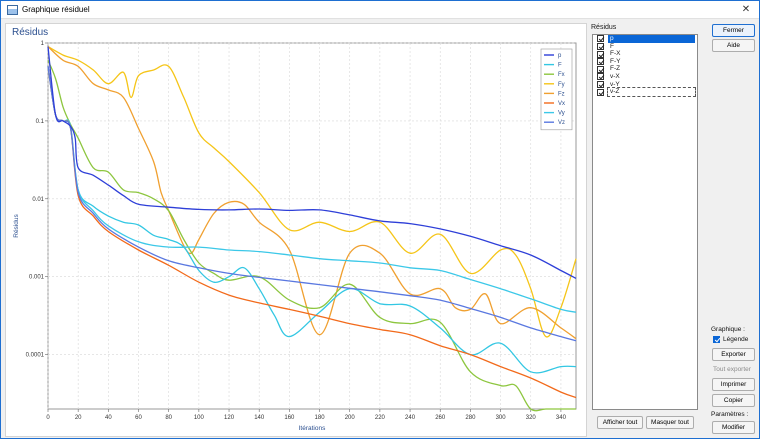 The width and height of the screenshot is (760, 439). I want to click on residual-item-label: v-X, so click(615, 76).